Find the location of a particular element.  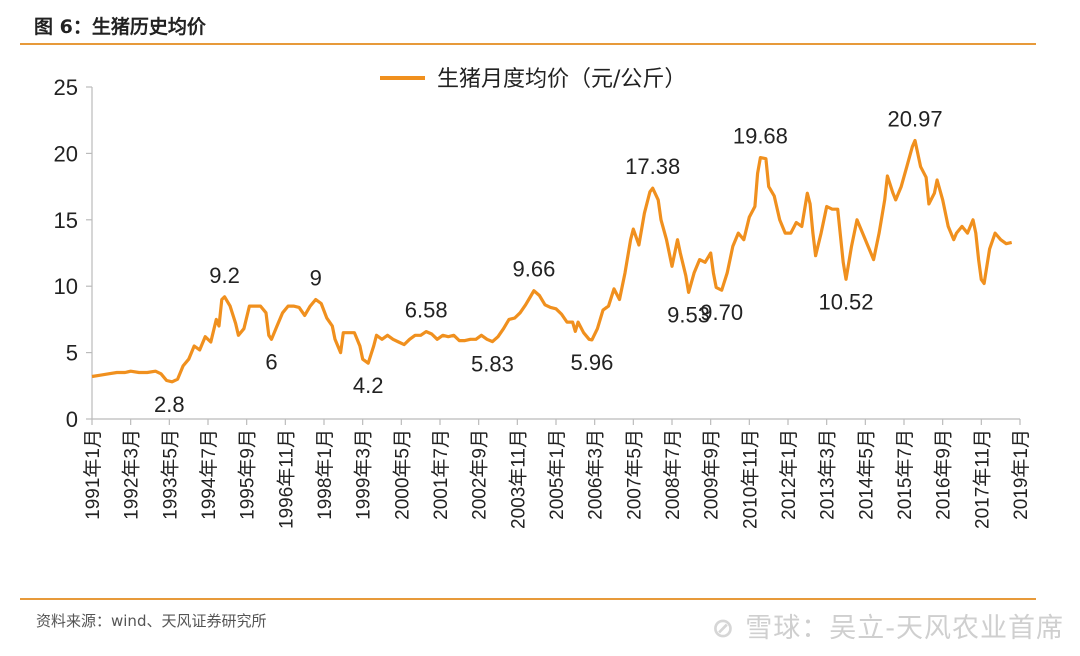

y-tick-label: 10 is located at coordinates (66, 286).